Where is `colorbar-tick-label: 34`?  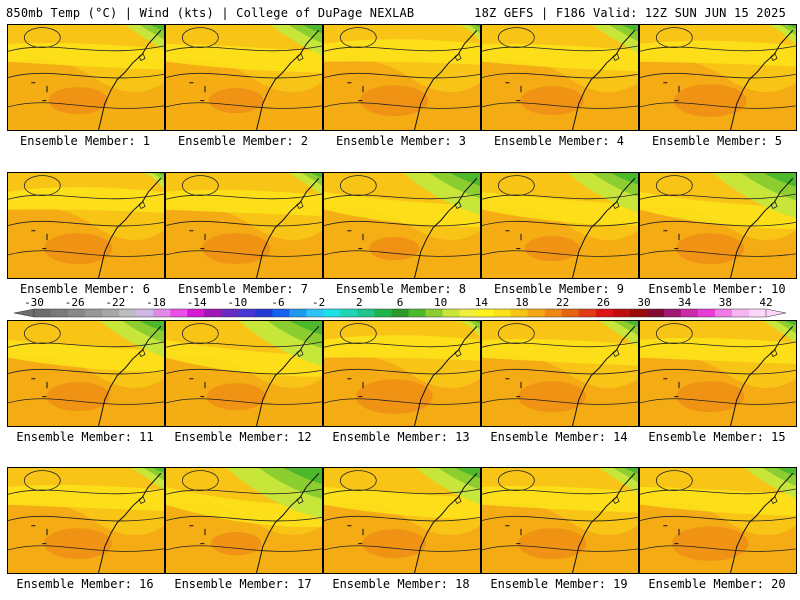 colorbar-tick-label: 34 is located at coordinates (685, 302).